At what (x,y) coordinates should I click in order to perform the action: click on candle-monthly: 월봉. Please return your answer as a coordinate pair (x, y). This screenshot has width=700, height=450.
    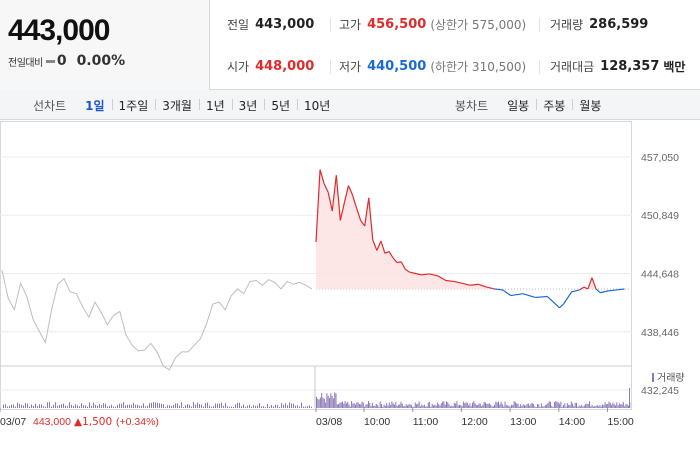
    Looking at the image, I should click on (590, 105).